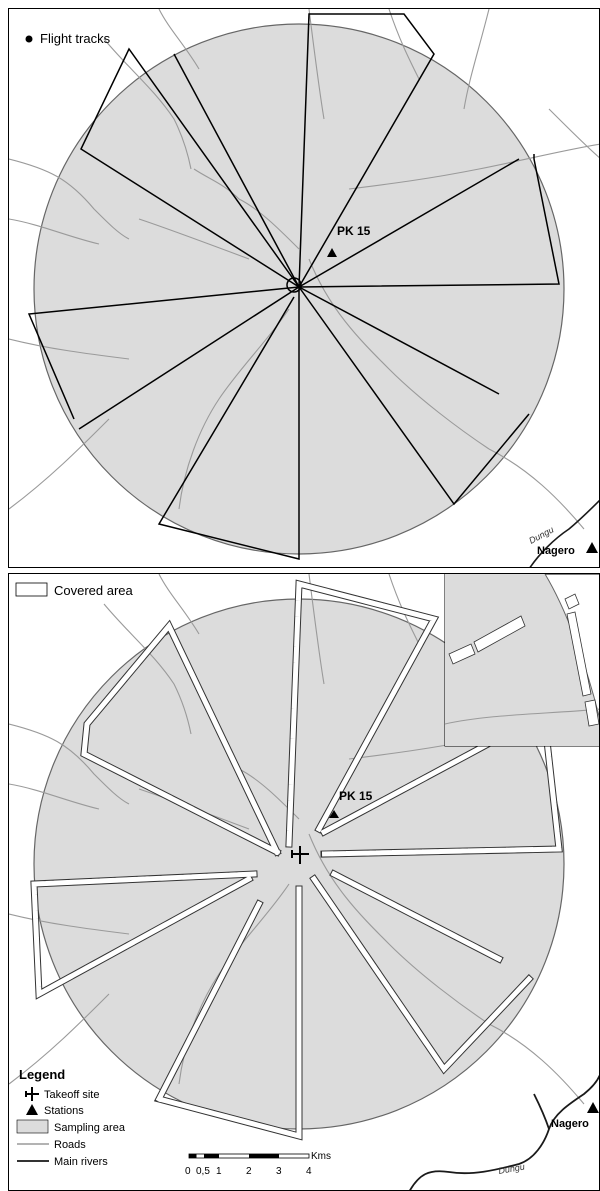 Image resolution: width=600 pixels, height=1191 pixels. What do you see at coordinates (71, 1095) in the screenshot?
I see `legend-label-takeoff: Takeoff site` at bounding box center [71, 1095].